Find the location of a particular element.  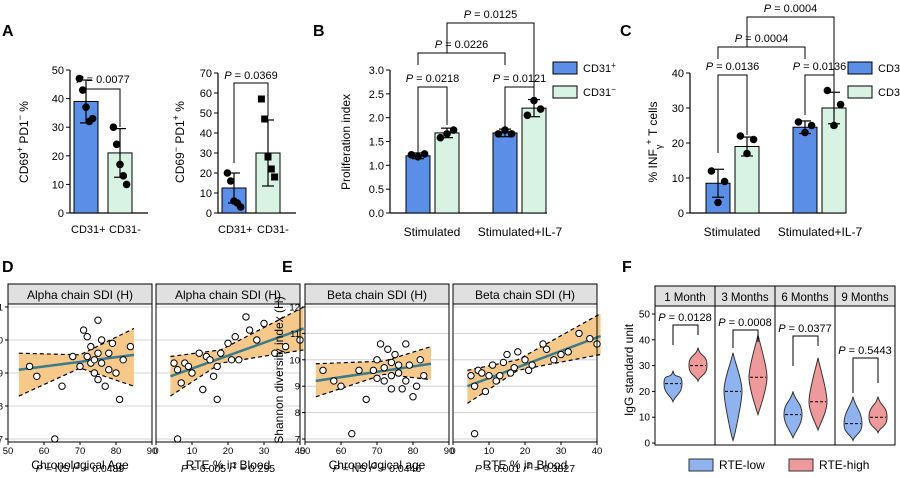

x-tick-label: 70 is located at coordinates (80, 451).